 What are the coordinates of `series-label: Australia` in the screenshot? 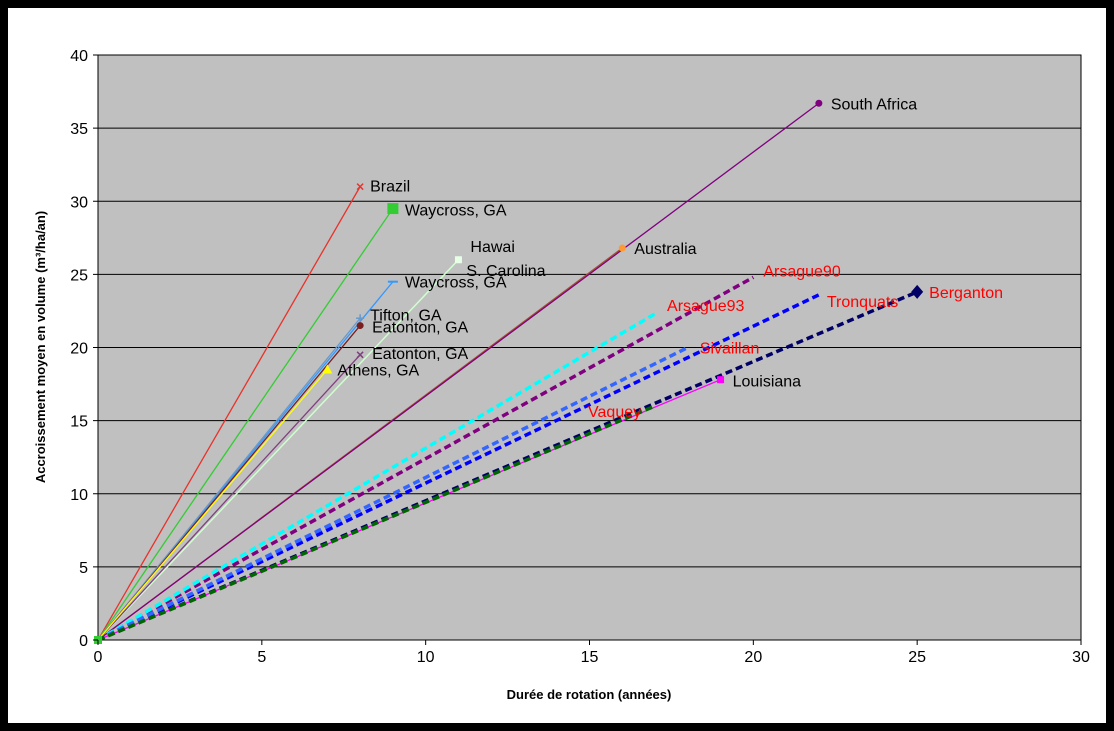 It's located at (665, 249).